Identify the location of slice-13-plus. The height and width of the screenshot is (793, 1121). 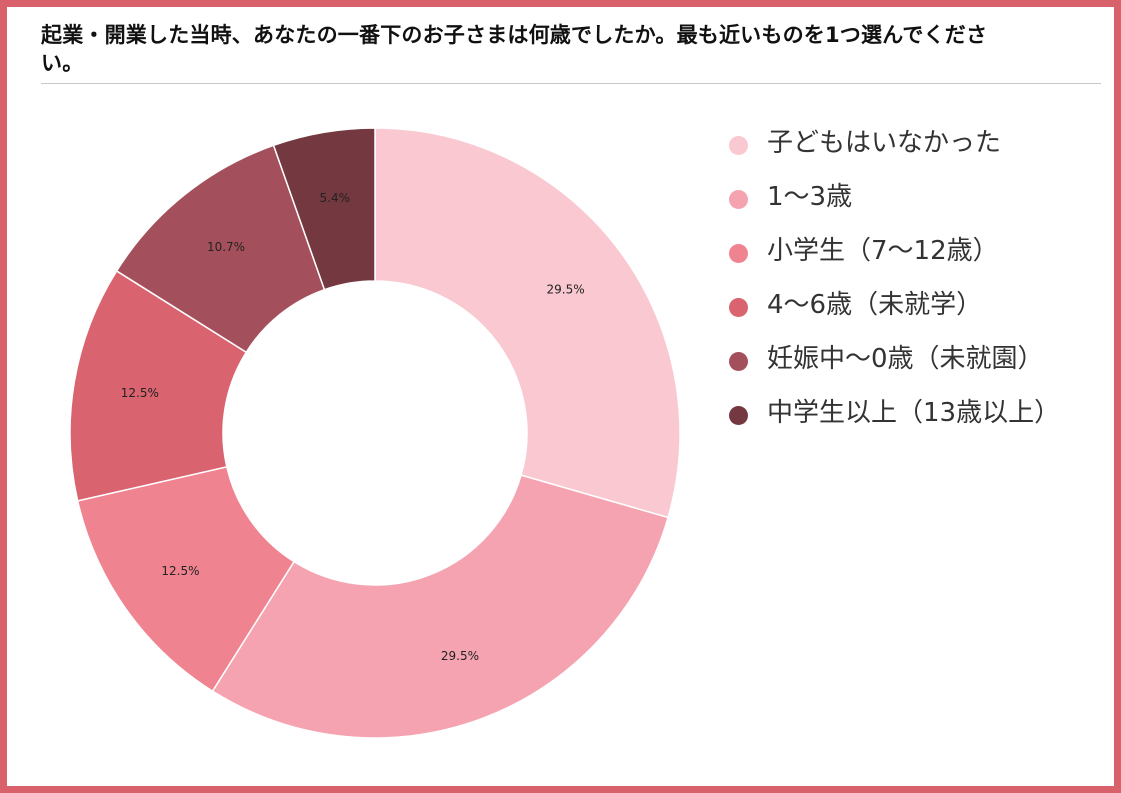
(324, 209).